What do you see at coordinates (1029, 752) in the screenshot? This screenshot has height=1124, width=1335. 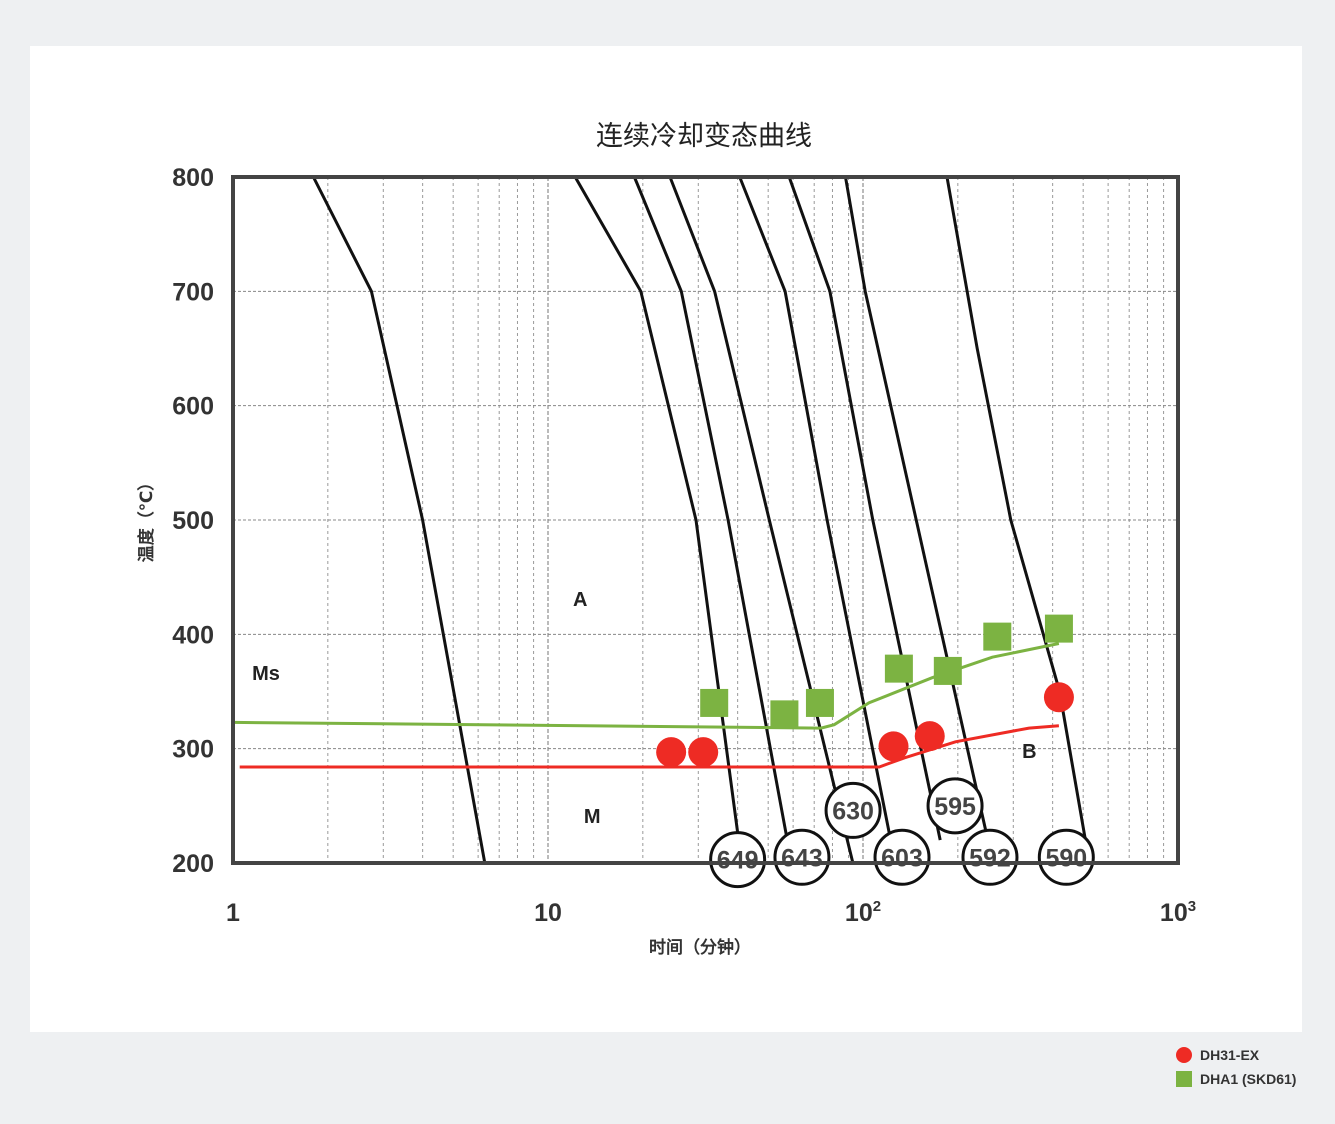 I see `region-label: B` at bounding box center [1029, 752].